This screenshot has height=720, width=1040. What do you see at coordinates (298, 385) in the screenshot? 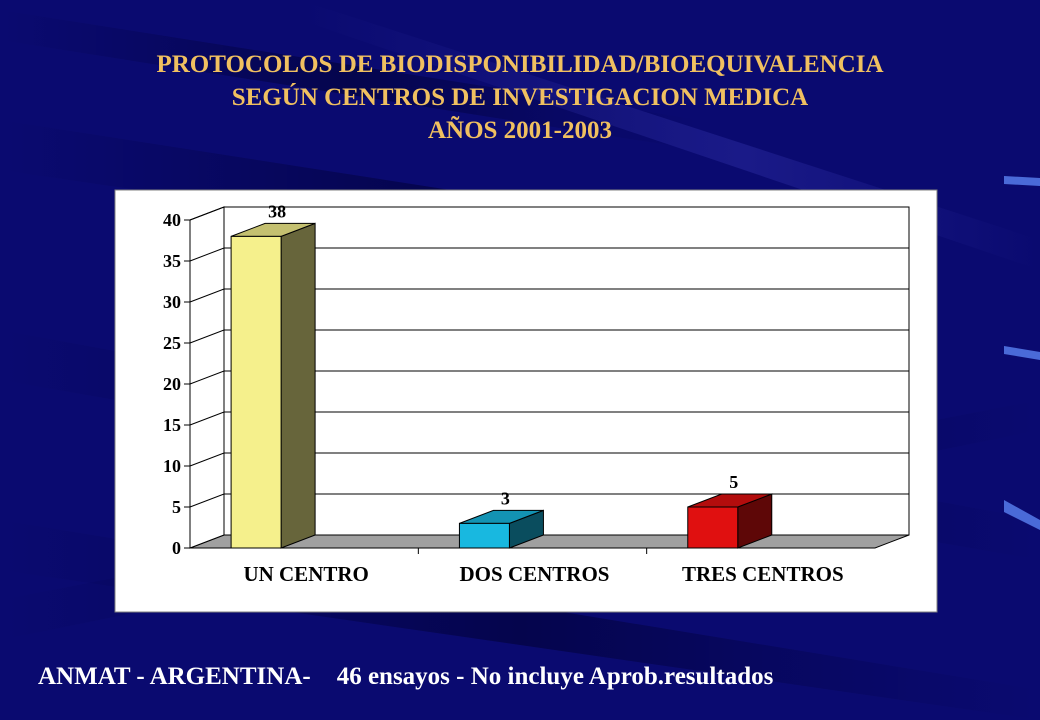
I see `bar-side` at bounding box center [298, 385].